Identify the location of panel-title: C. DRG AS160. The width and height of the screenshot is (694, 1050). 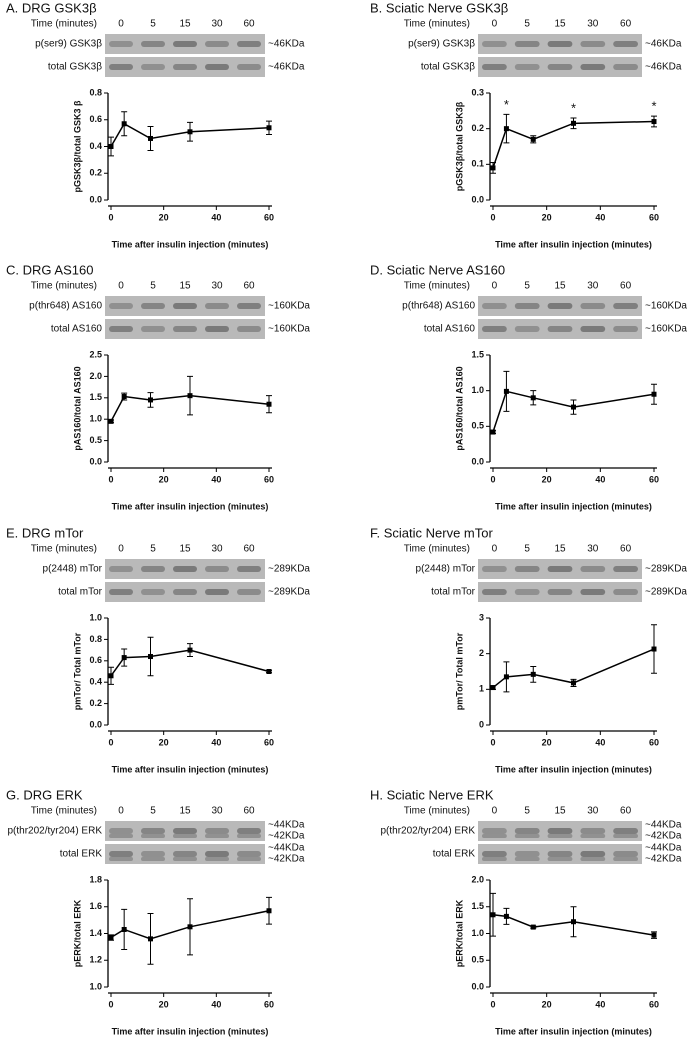
(49, 269).